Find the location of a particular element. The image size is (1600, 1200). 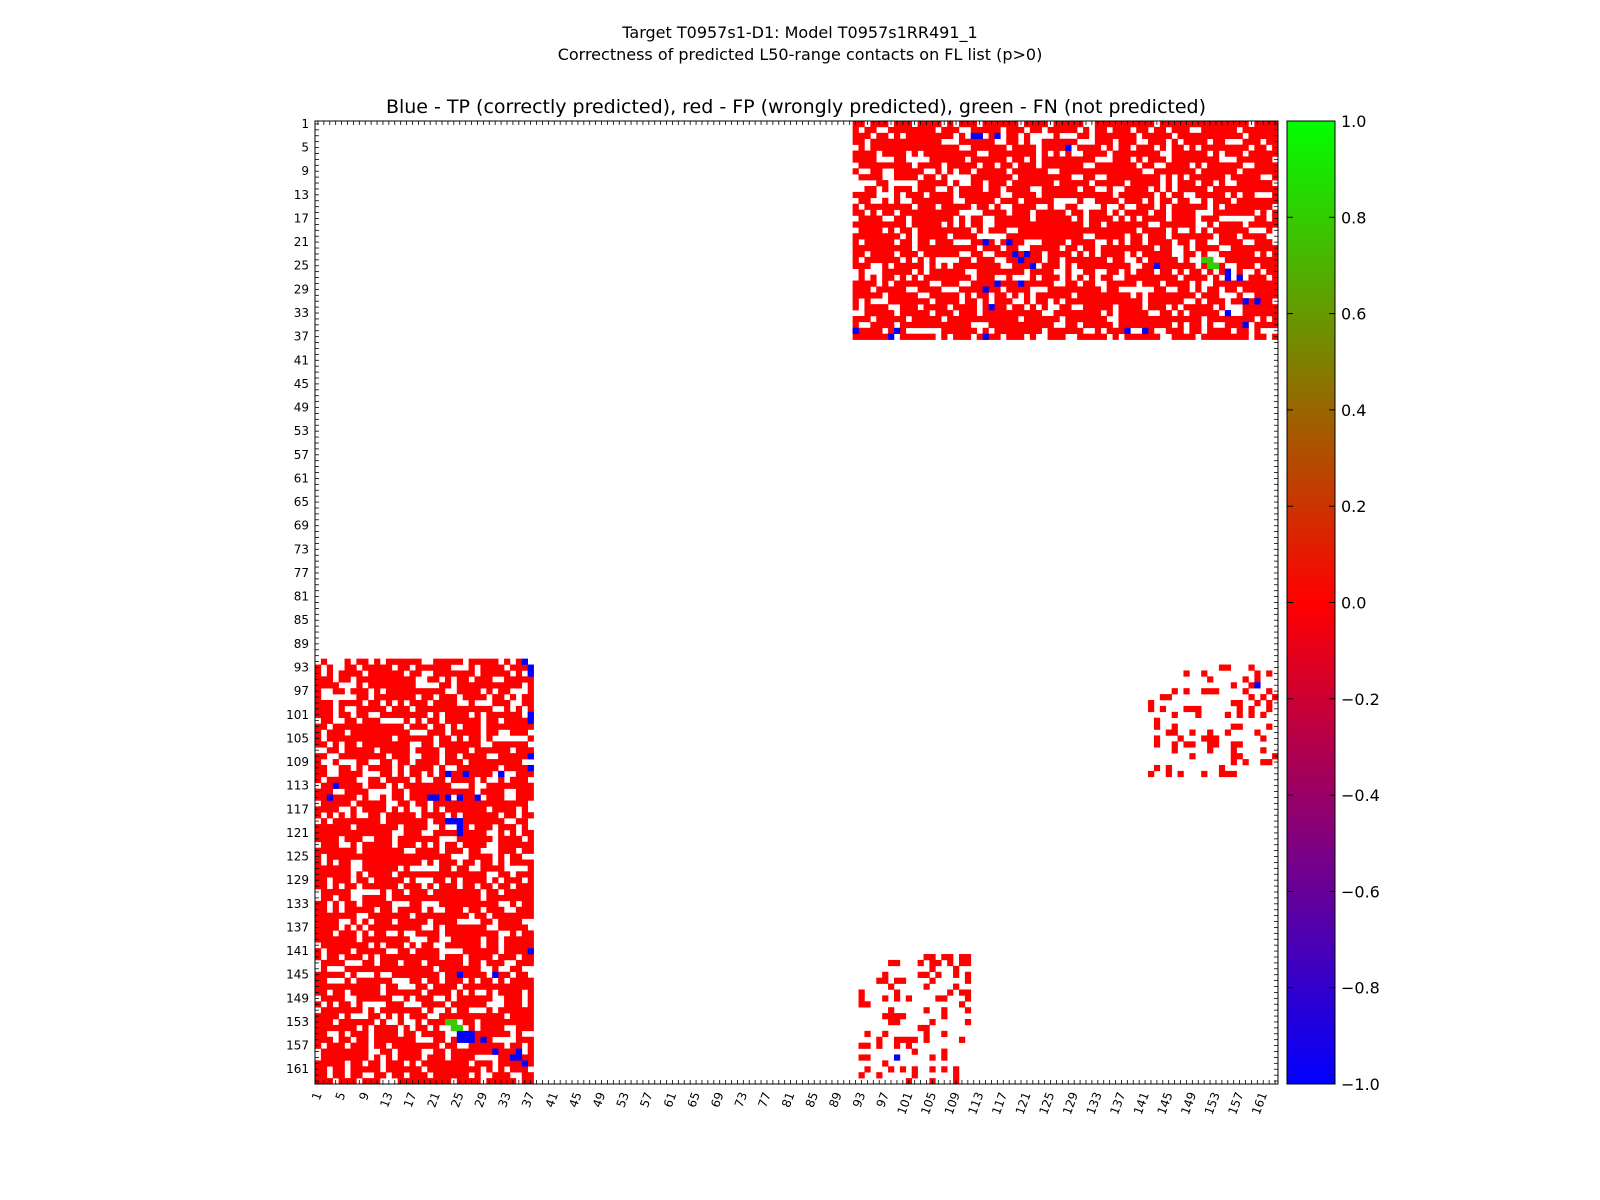

y-tick-label: 57 is located at coordinates (301, 455).